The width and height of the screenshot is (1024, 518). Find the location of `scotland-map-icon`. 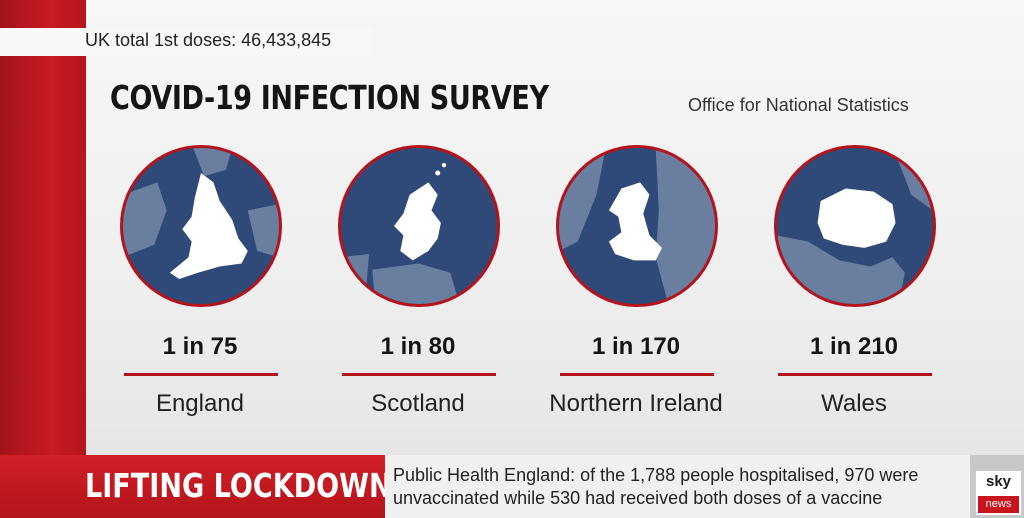

scotland-map-icon is located at coordinates (419, 226).